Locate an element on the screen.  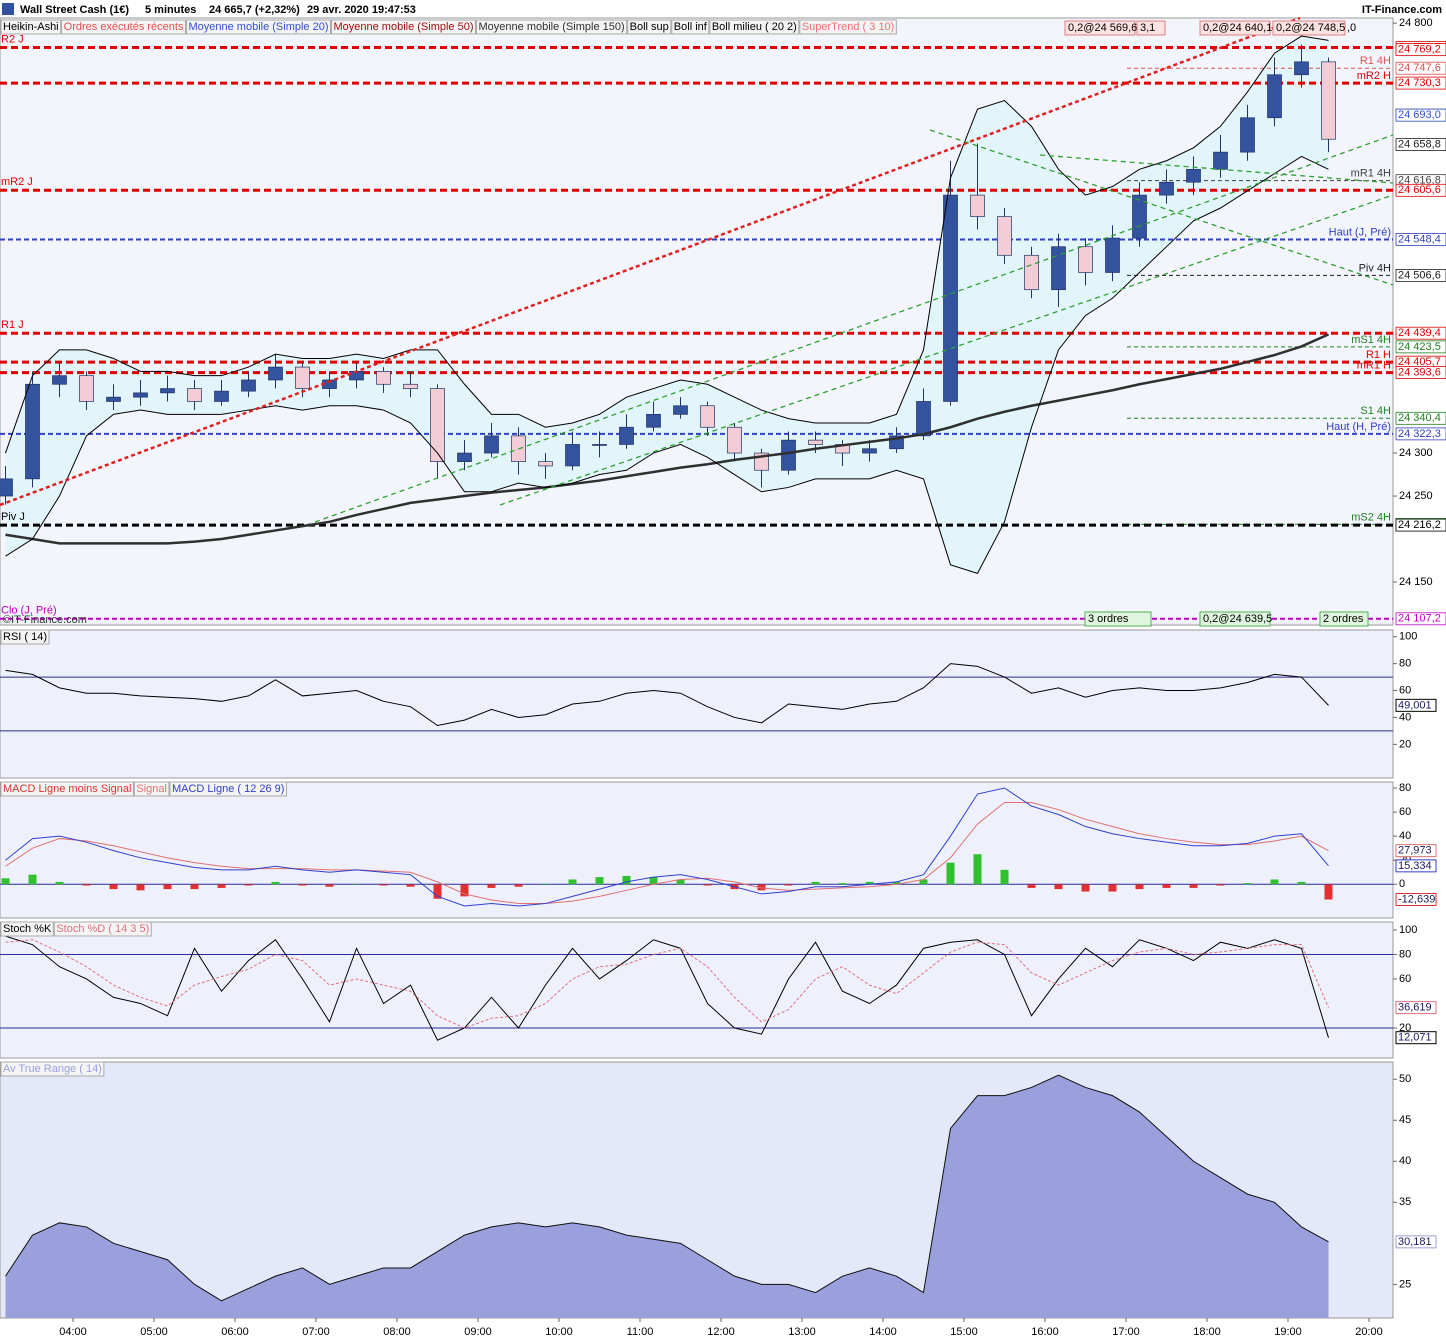
last-value-label: 30,181 is located at coordinates (1415, 1242).